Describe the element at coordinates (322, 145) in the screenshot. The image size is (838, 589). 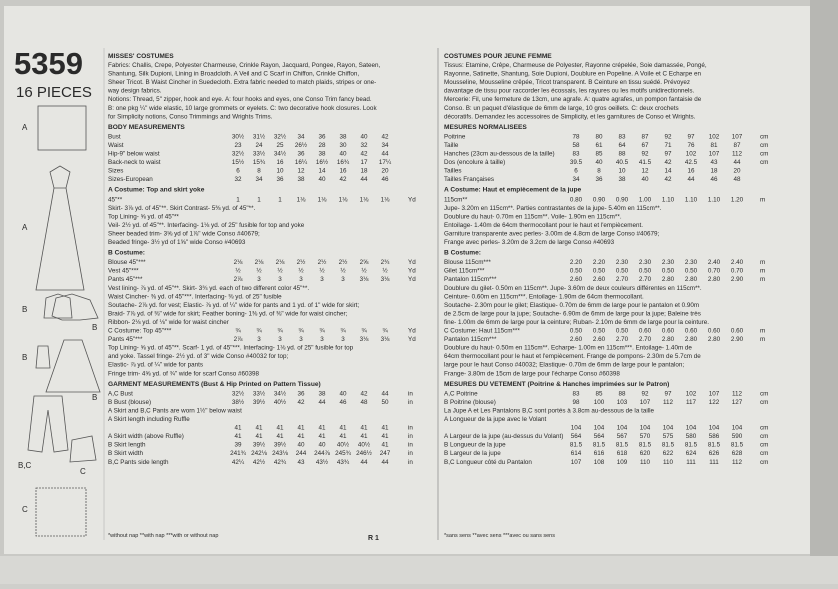
I see `cell: 28` at that location.